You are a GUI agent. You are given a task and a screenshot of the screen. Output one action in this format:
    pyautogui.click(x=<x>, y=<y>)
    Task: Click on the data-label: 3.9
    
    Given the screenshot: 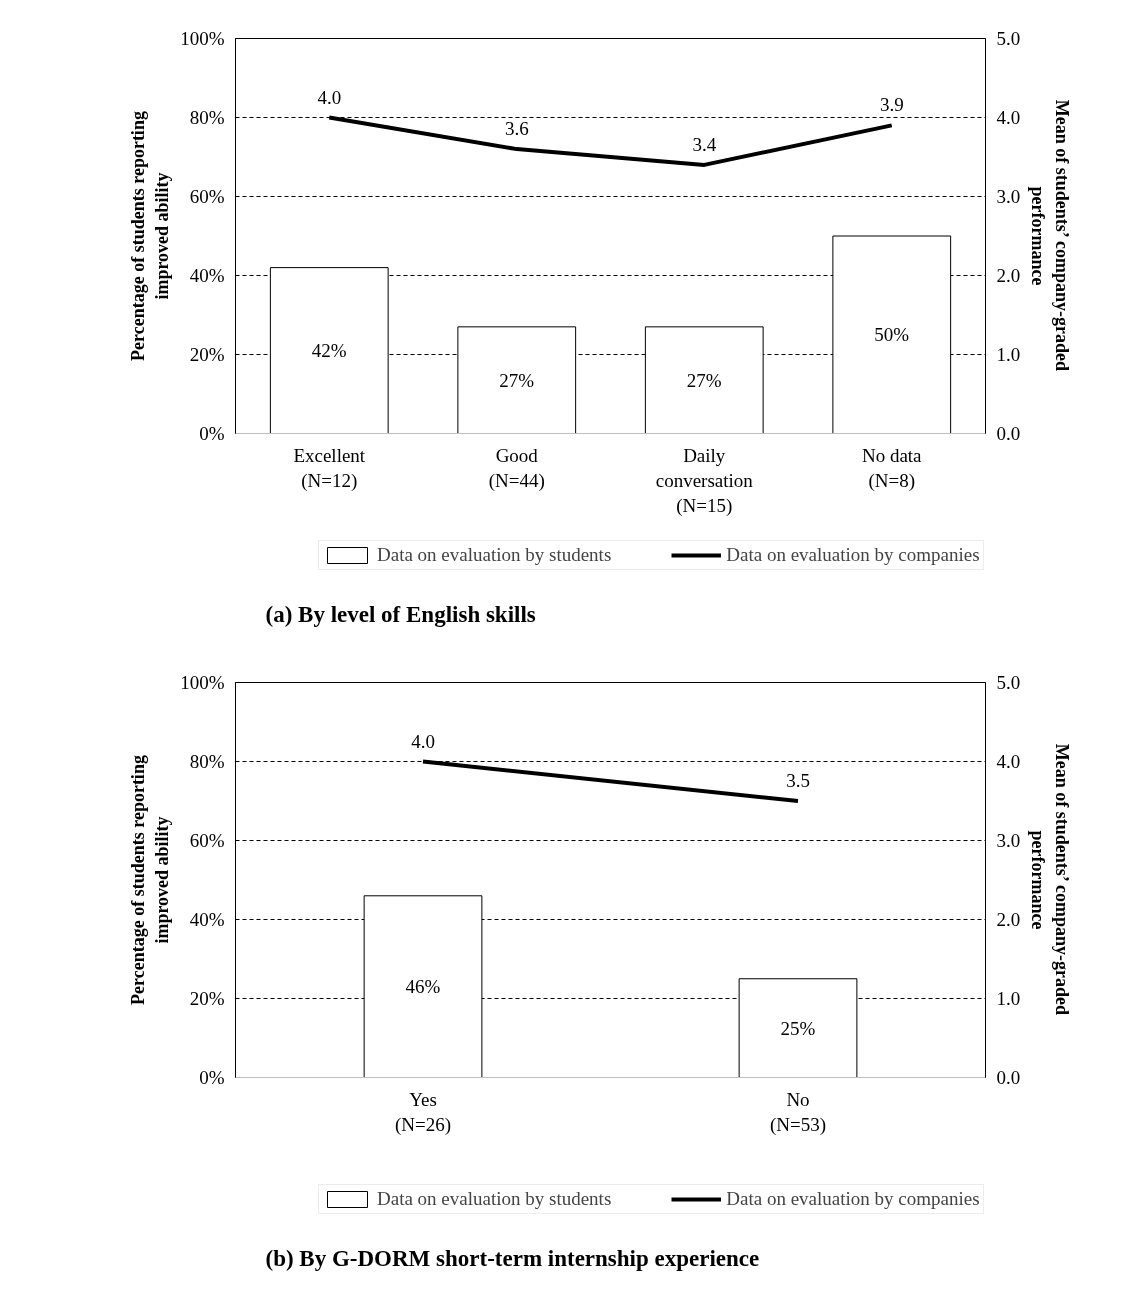 What is the action you would take?
    pyautogui.click(x=891, y=105)
    